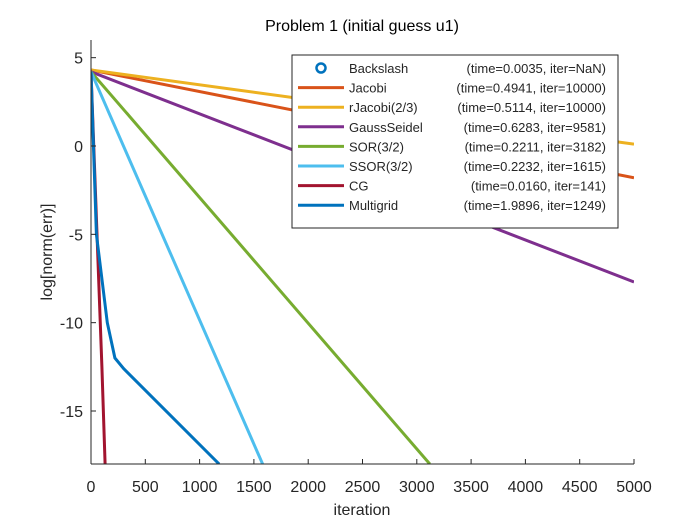 This screenshot has height=525, width=700. I want to click on x-axis-label: iteration, so click(362, 510).